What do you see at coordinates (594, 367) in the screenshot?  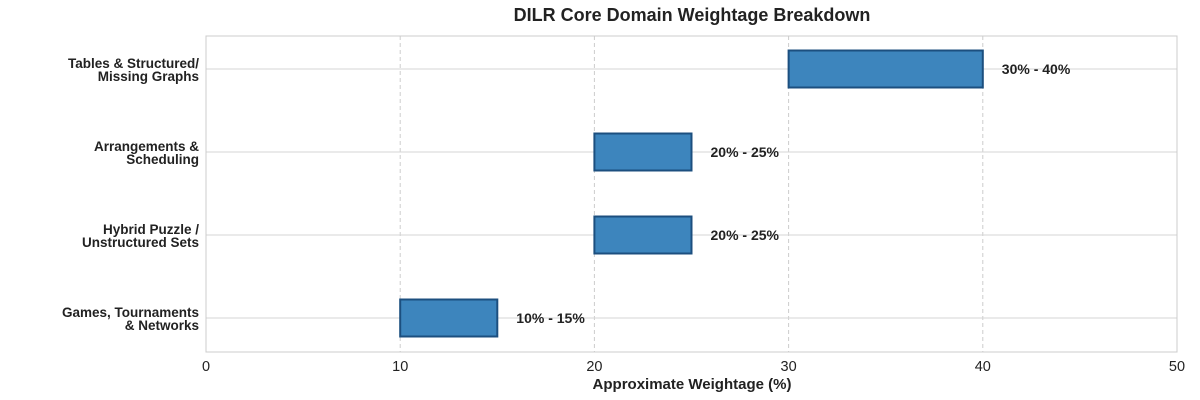 I see `x-tick-label: 20` at bounding box center [594, 367].